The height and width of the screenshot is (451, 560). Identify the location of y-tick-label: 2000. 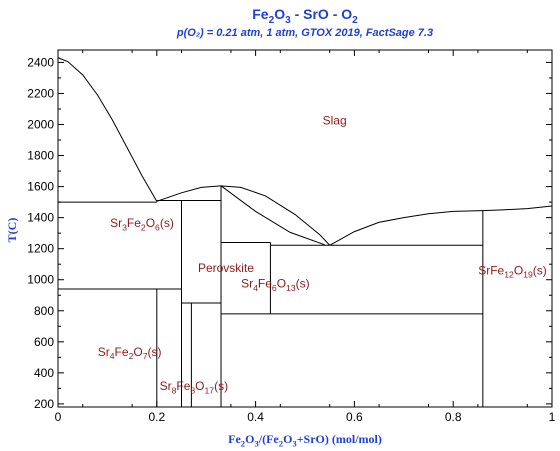
(40, 125).